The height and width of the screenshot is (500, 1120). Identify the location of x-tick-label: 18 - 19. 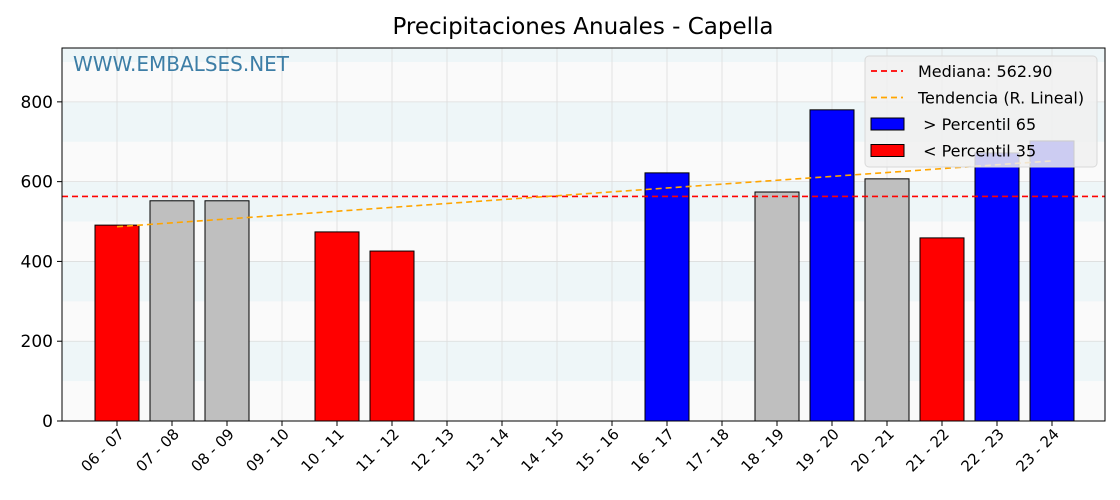
(763, 450).